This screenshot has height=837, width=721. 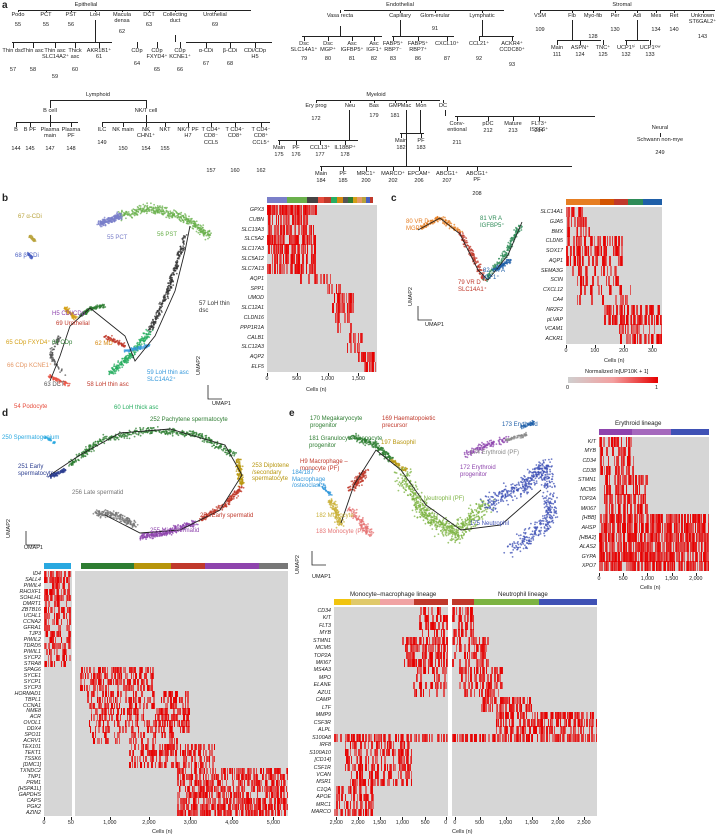 What do you see at coordinates (401, 148) in the screenshot?
I see `tree-node-number: 182` at bounding box center [401, 148].